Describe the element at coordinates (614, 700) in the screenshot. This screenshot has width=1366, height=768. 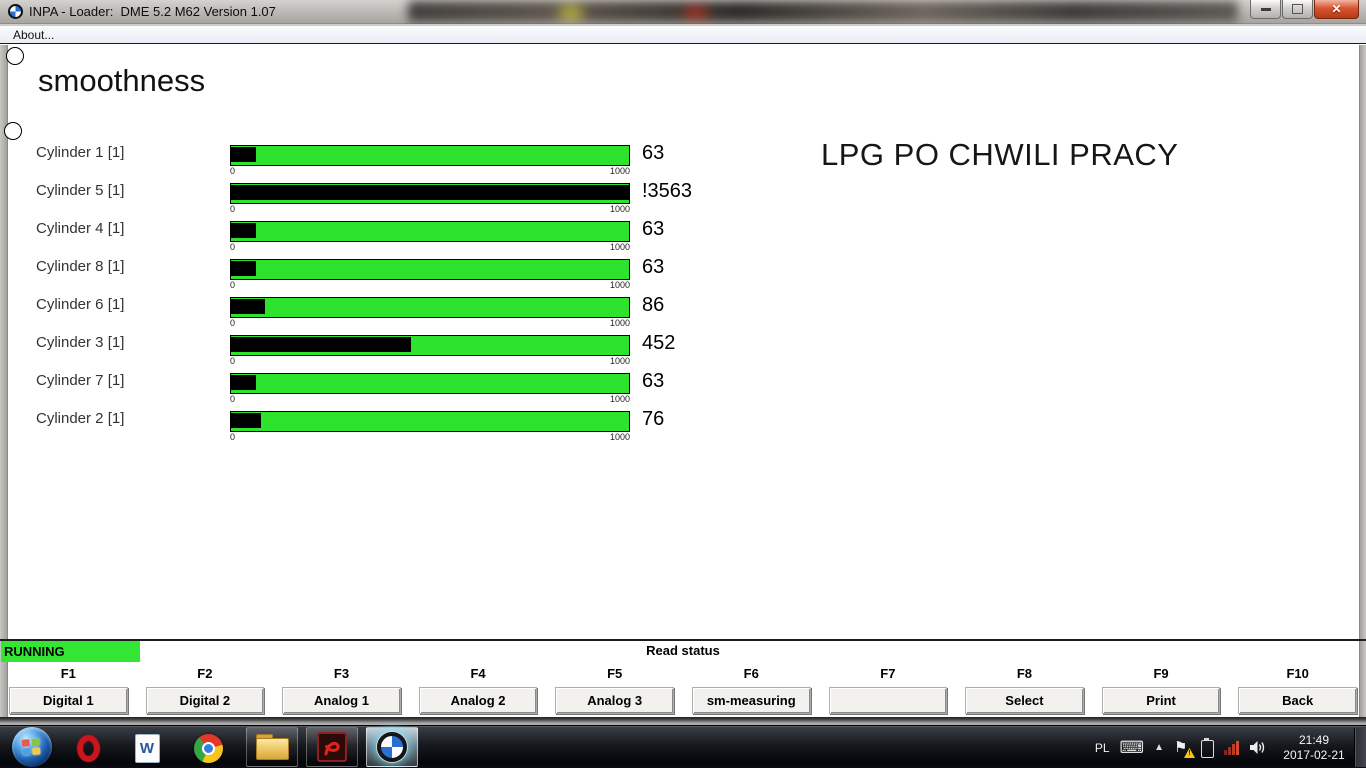
I see `fkey-button-f5: Analog 3` at that location.